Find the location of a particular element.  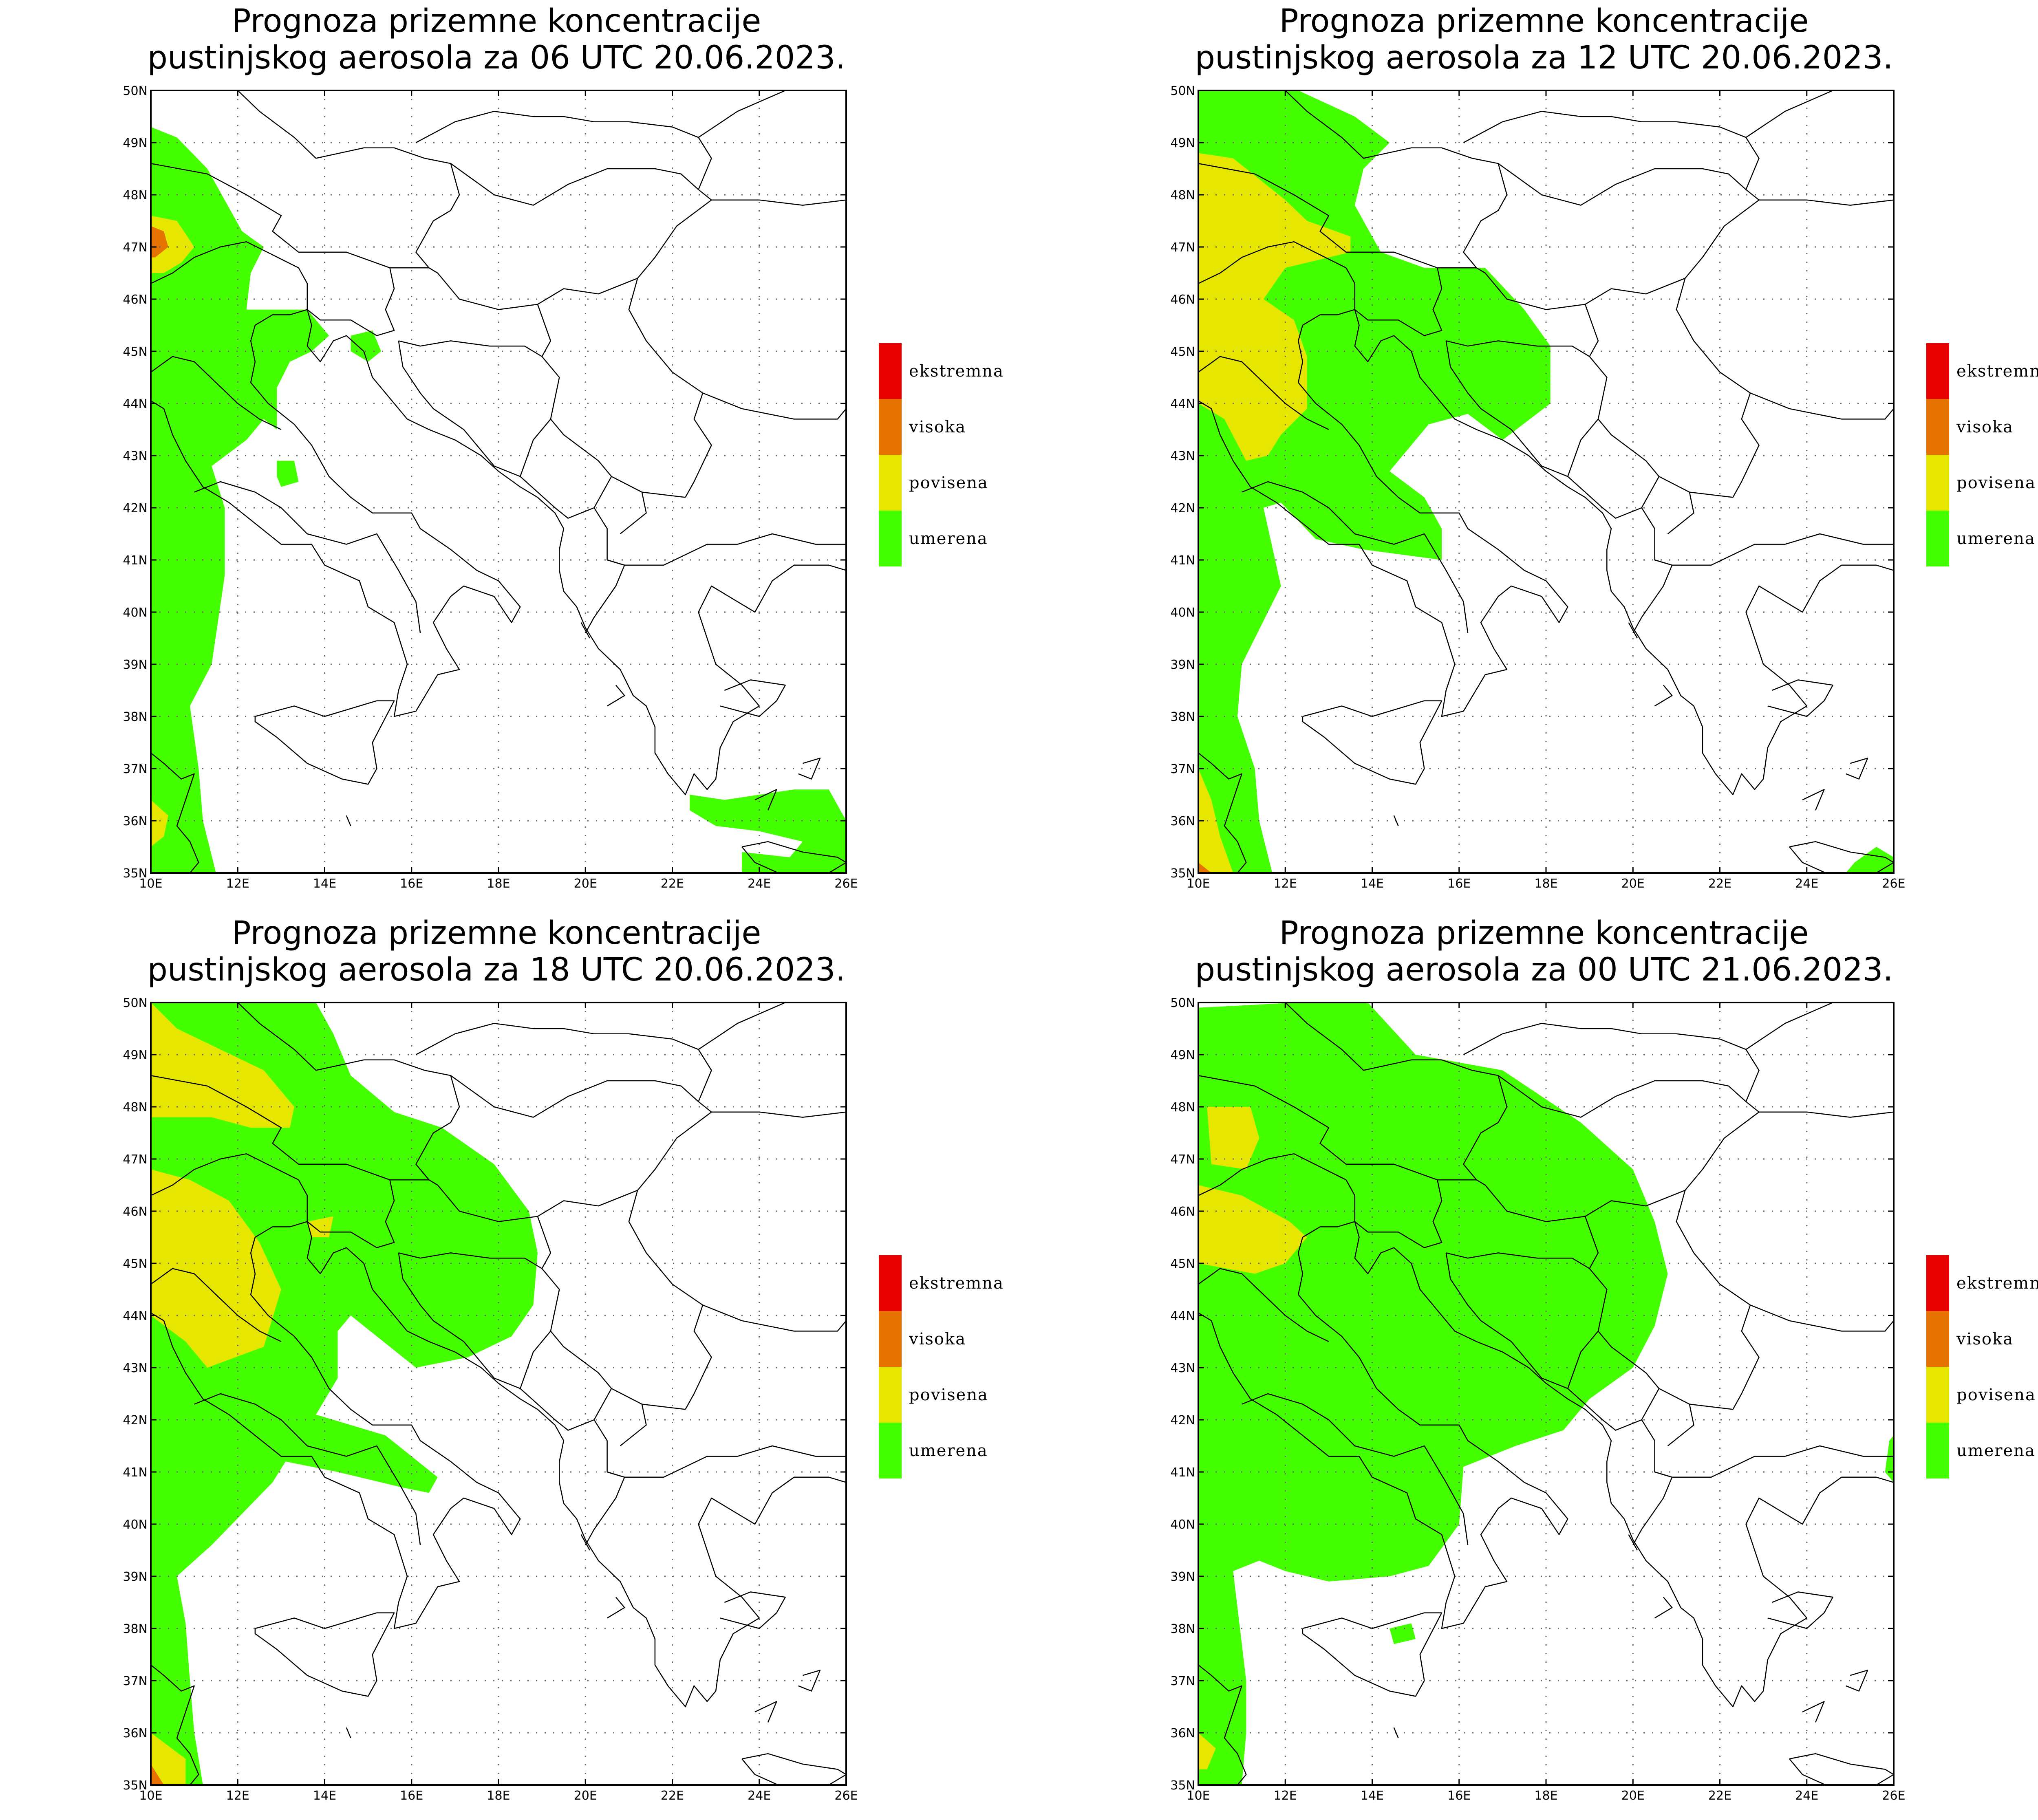

longitude-label: 10E is located at coordinates (151, 884).